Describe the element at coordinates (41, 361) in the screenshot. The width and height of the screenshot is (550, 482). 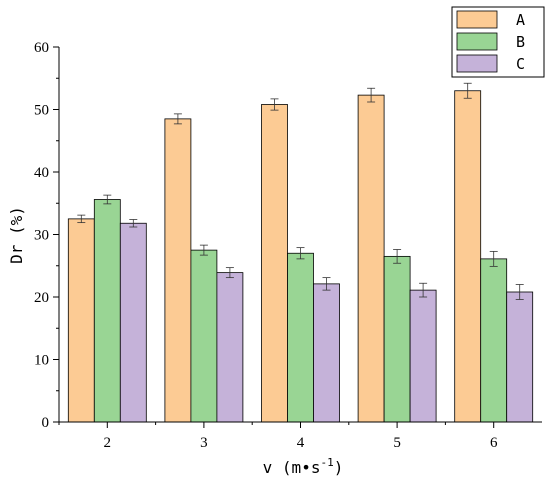
I see `y-tick-label-10: 10` at that location.